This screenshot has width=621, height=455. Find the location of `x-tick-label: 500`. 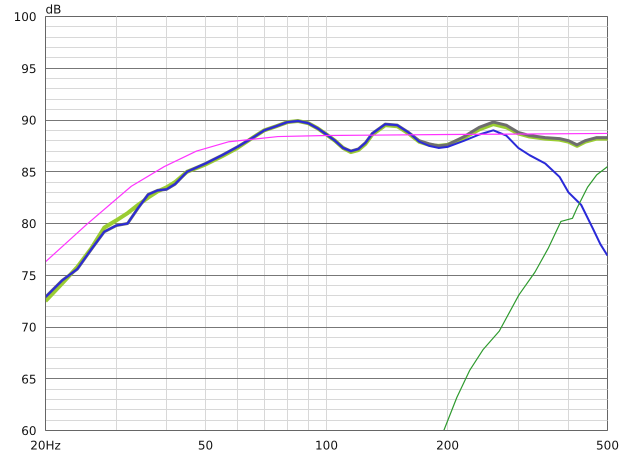

x-tick-label: 500 is located at coordinates (607, 445).